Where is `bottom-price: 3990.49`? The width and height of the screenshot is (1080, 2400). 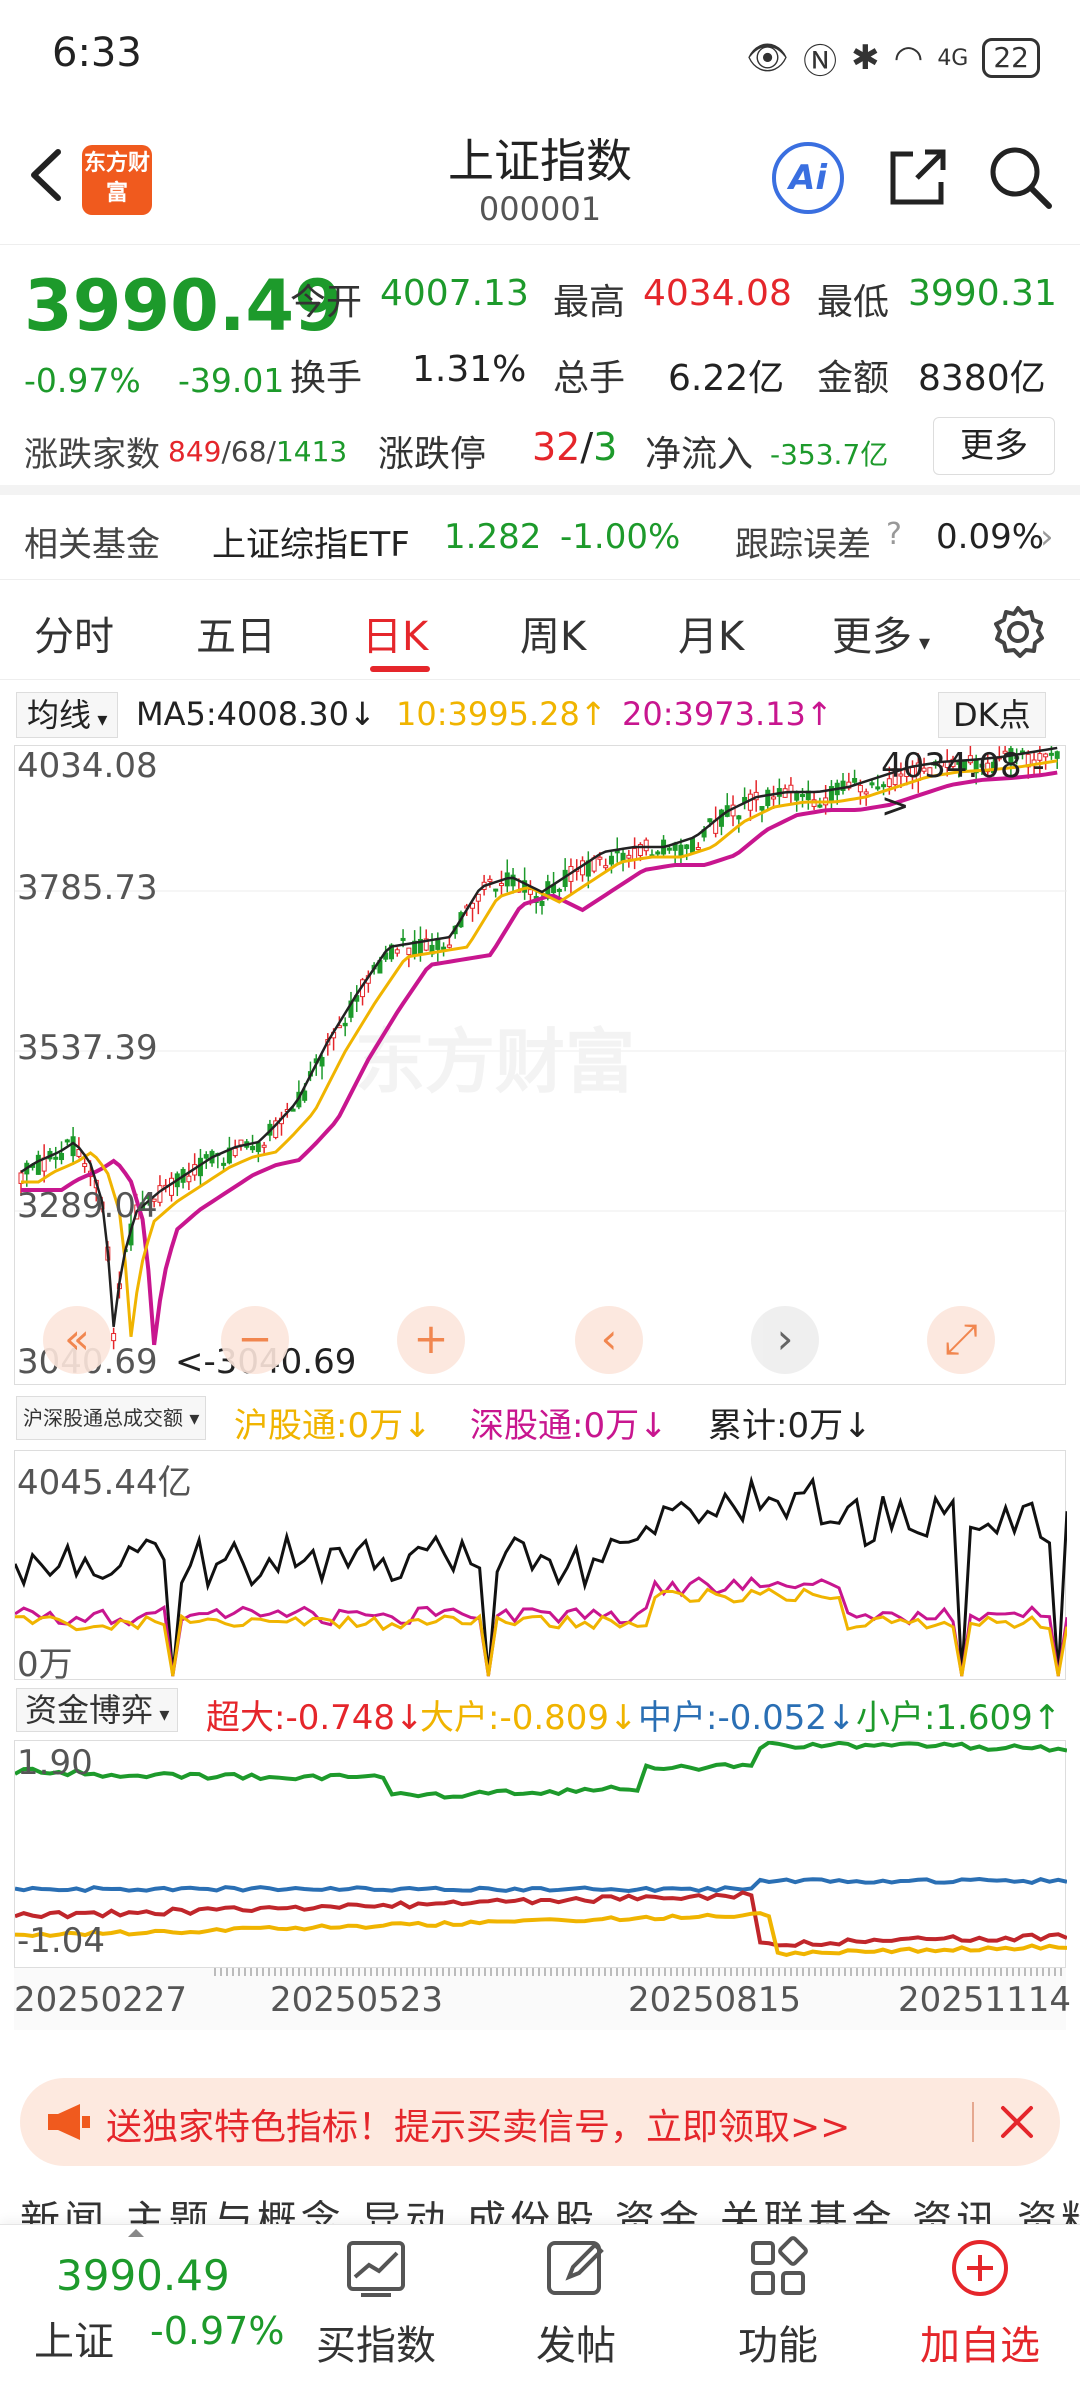 bottom-price: 3990.49 is located at coordinates (143, 2275).